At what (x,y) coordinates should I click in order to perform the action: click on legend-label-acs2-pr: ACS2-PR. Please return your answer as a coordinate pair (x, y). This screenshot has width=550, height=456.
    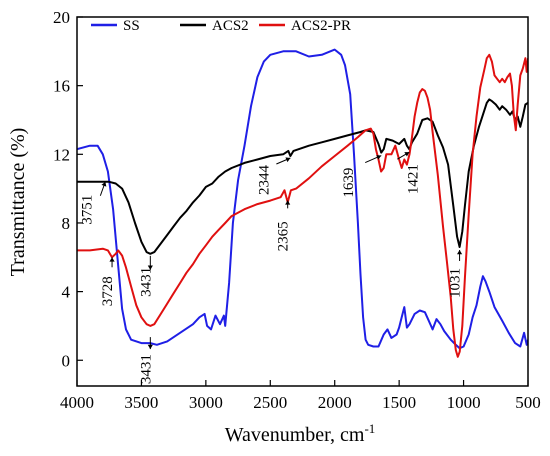
    Looking at the image, I should click on (321, 26).